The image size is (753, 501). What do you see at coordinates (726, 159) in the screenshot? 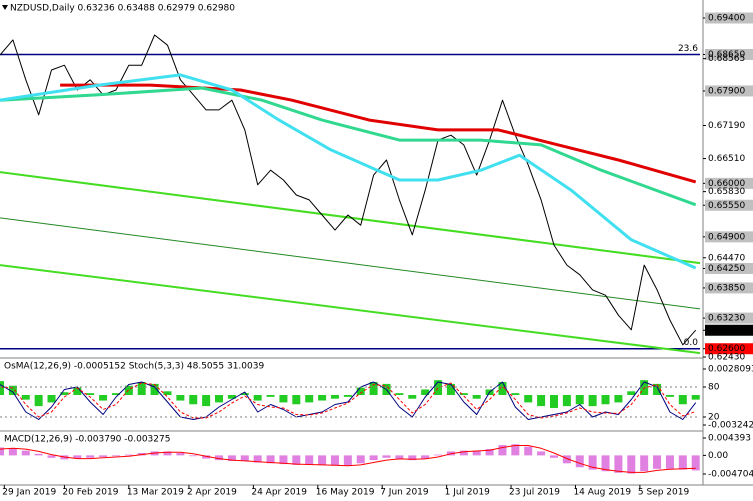
I see `y-tick-label: 0.66510` at bounding box center [726, 159].